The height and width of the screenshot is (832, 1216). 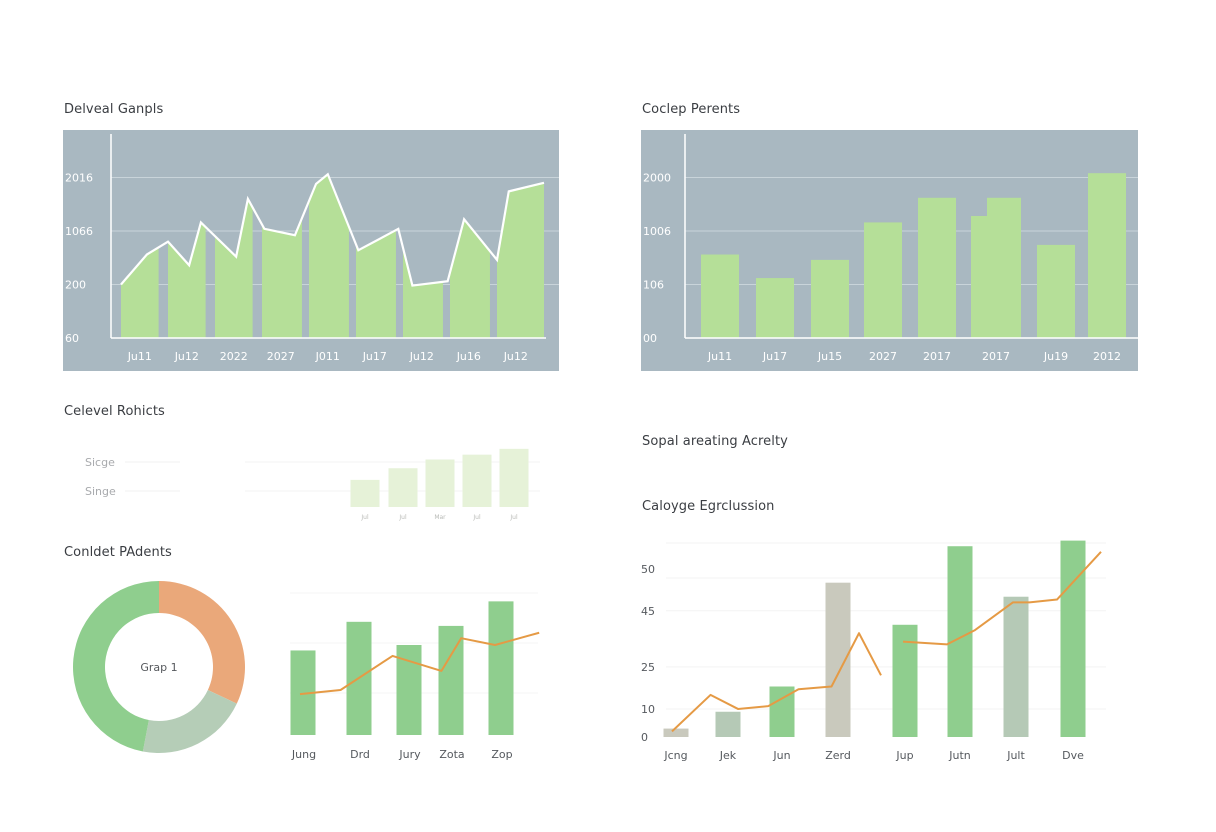 I want to click on donut-center-label: Grap 1, so click(x=158, y=667).